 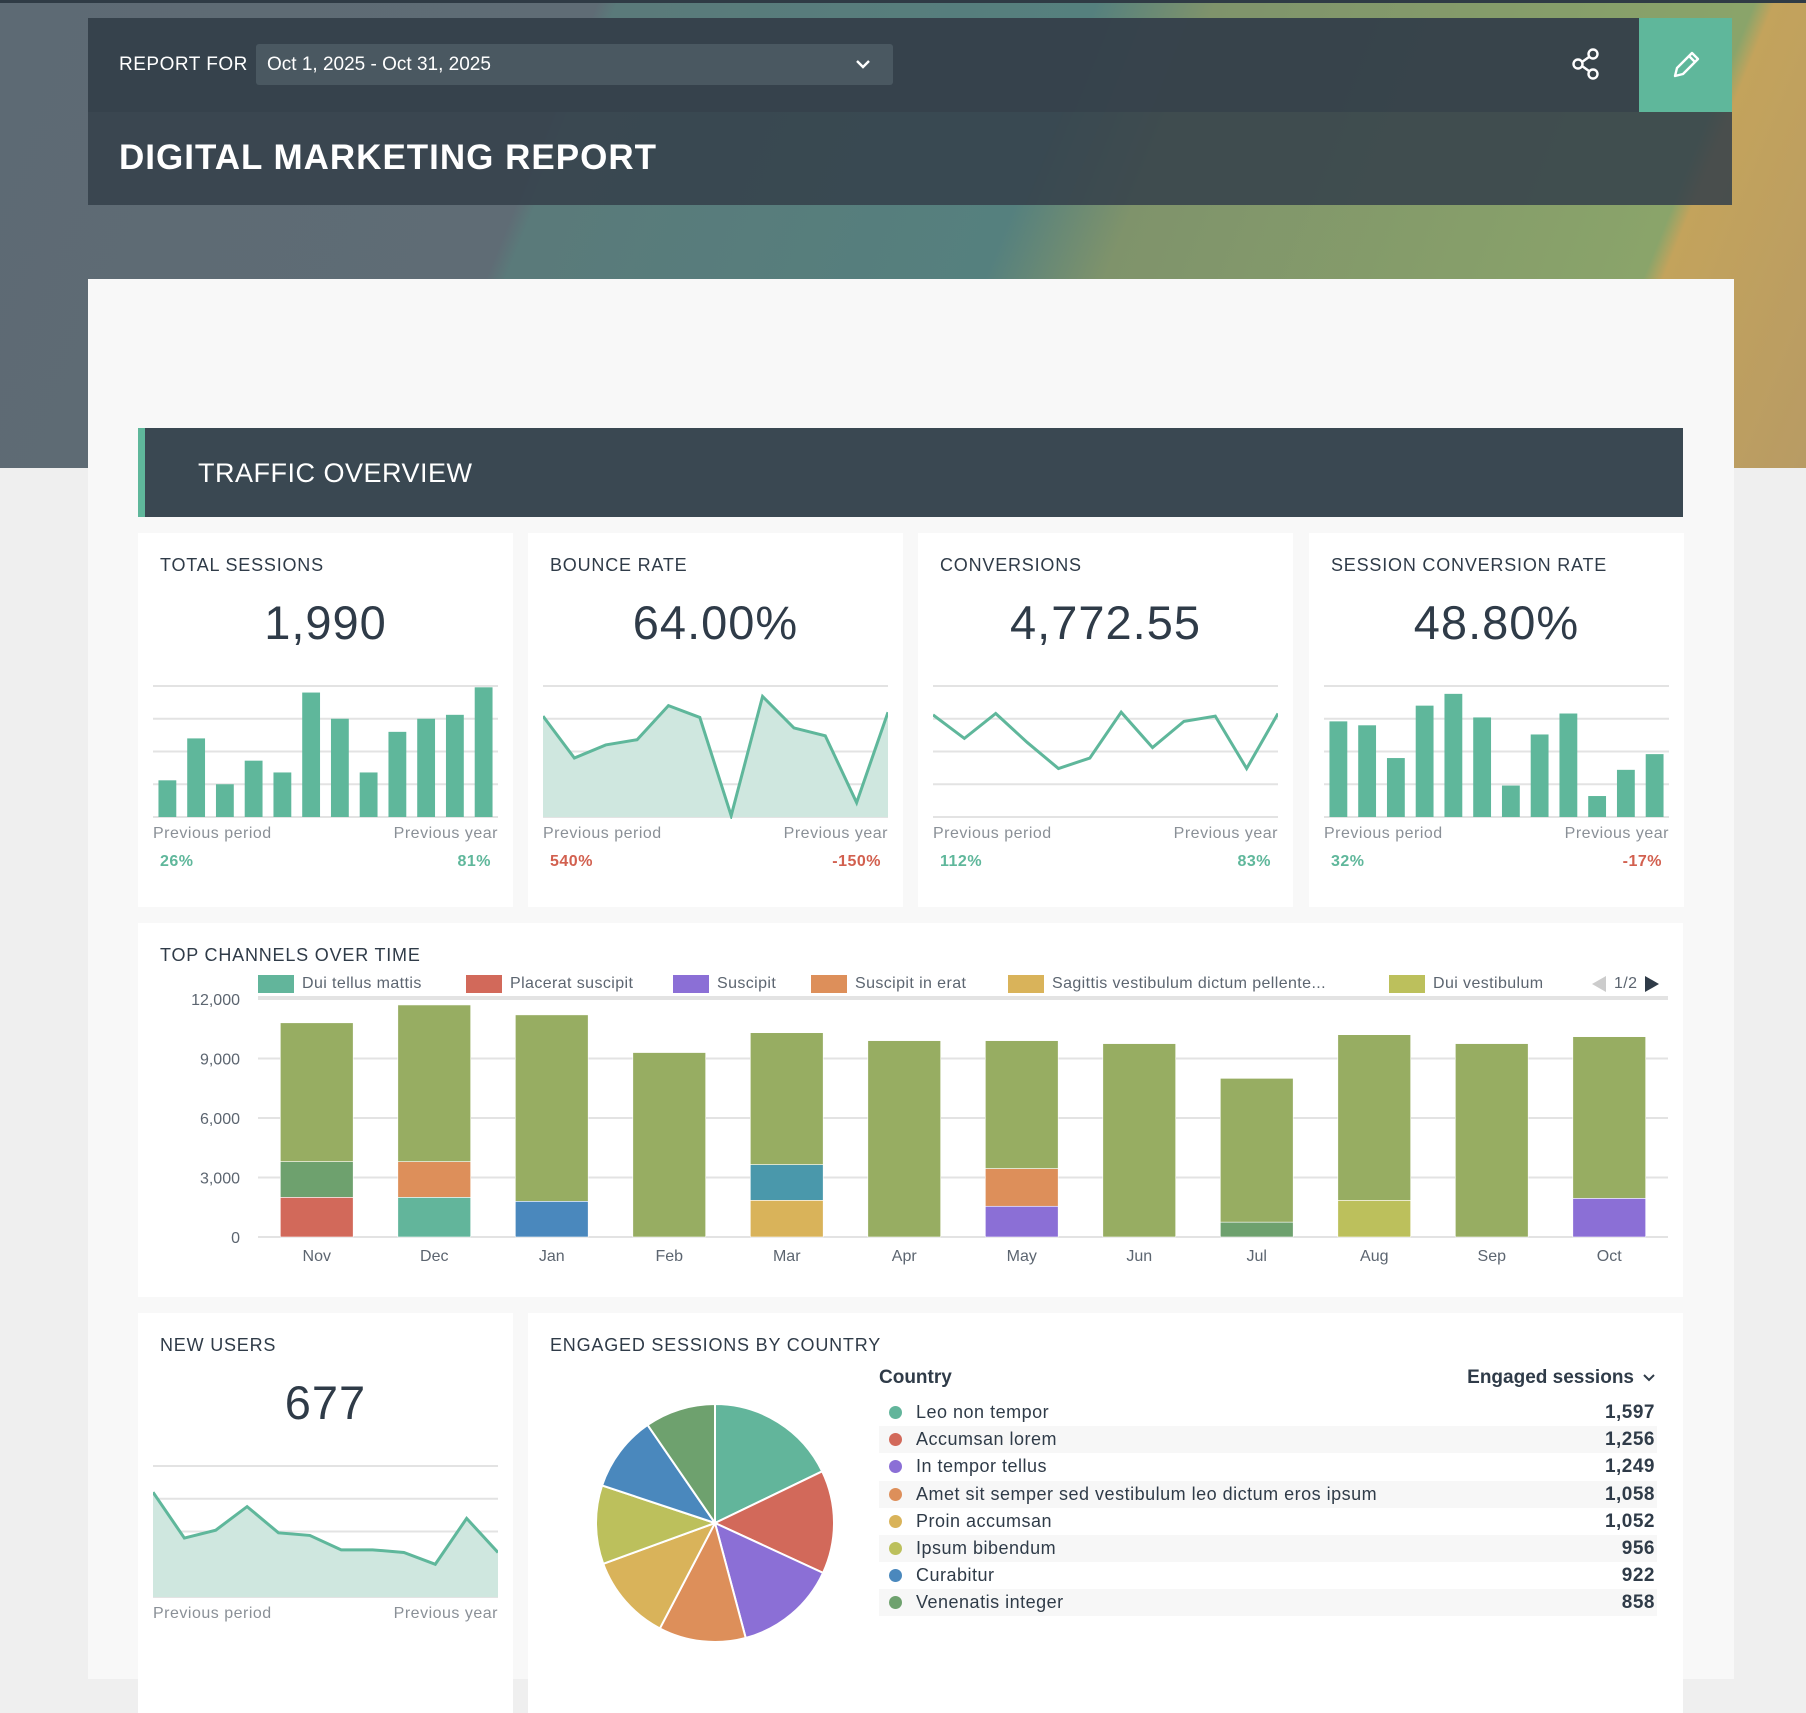 I want to click on engaged-sessions-value: 1,256, so click(x=1630, y=1440).